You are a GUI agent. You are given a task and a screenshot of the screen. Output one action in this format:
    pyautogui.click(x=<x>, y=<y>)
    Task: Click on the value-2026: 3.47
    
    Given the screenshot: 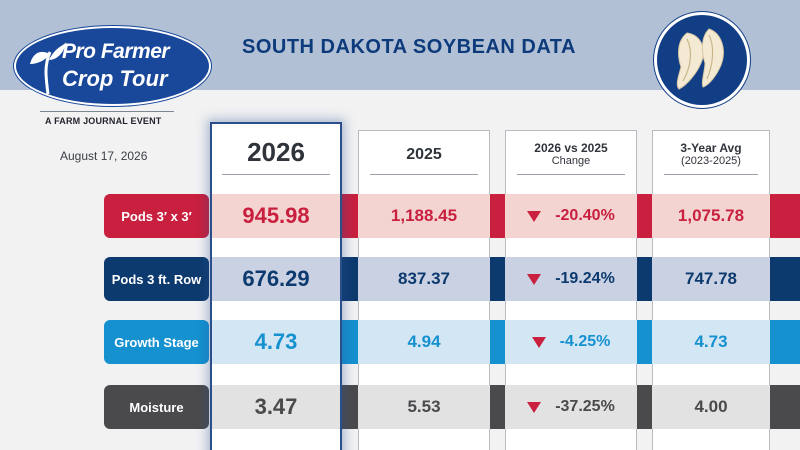 What is the action you would take?
    pyautogui.click(x=276, y=406)
    